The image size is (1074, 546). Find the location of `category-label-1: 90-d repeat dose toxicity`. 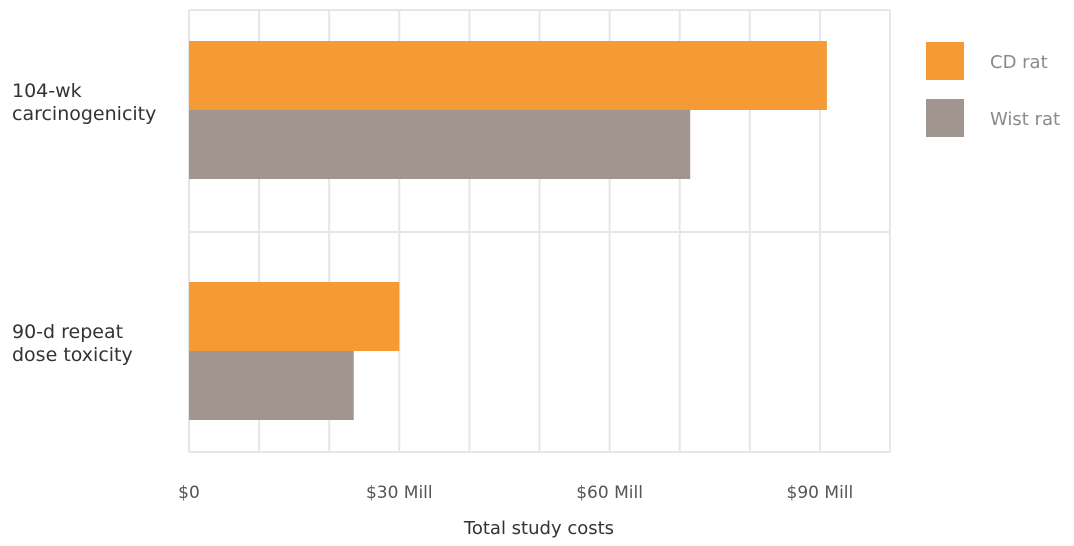

category-label-1: 90-d repeat dose toxicity is located at coordinates (72, 343).